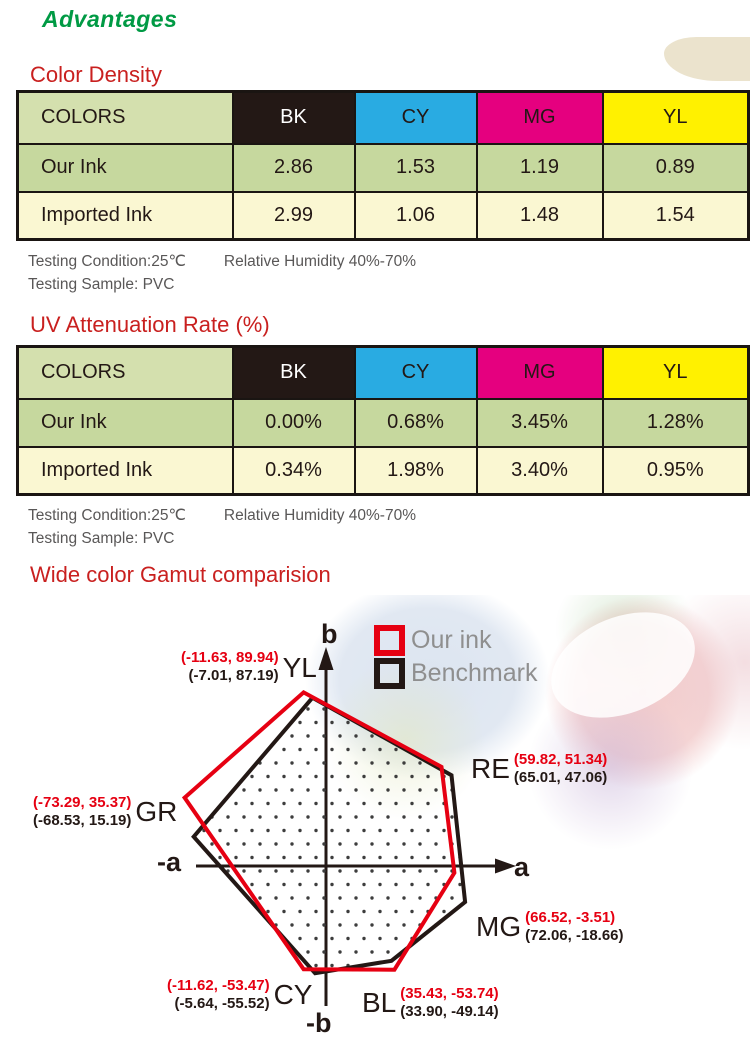 The height and width of the screenshot is (1048, 750). Describe the element at coordinates (150, 324) in the screenshot. I see `section-heading-uv-attenuation: UV Attenuation Rate (%)` at that location.